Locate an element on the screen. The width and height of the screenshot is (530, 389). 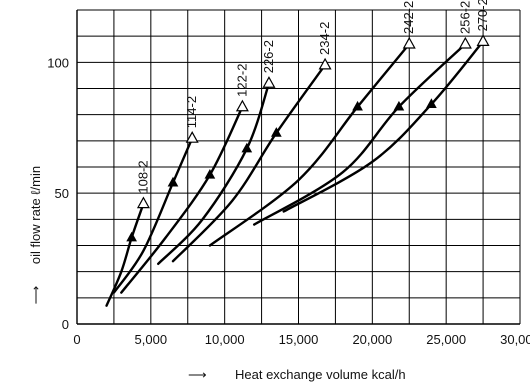
x-tick-label: 15,000 is located at coordinates (299, 339).